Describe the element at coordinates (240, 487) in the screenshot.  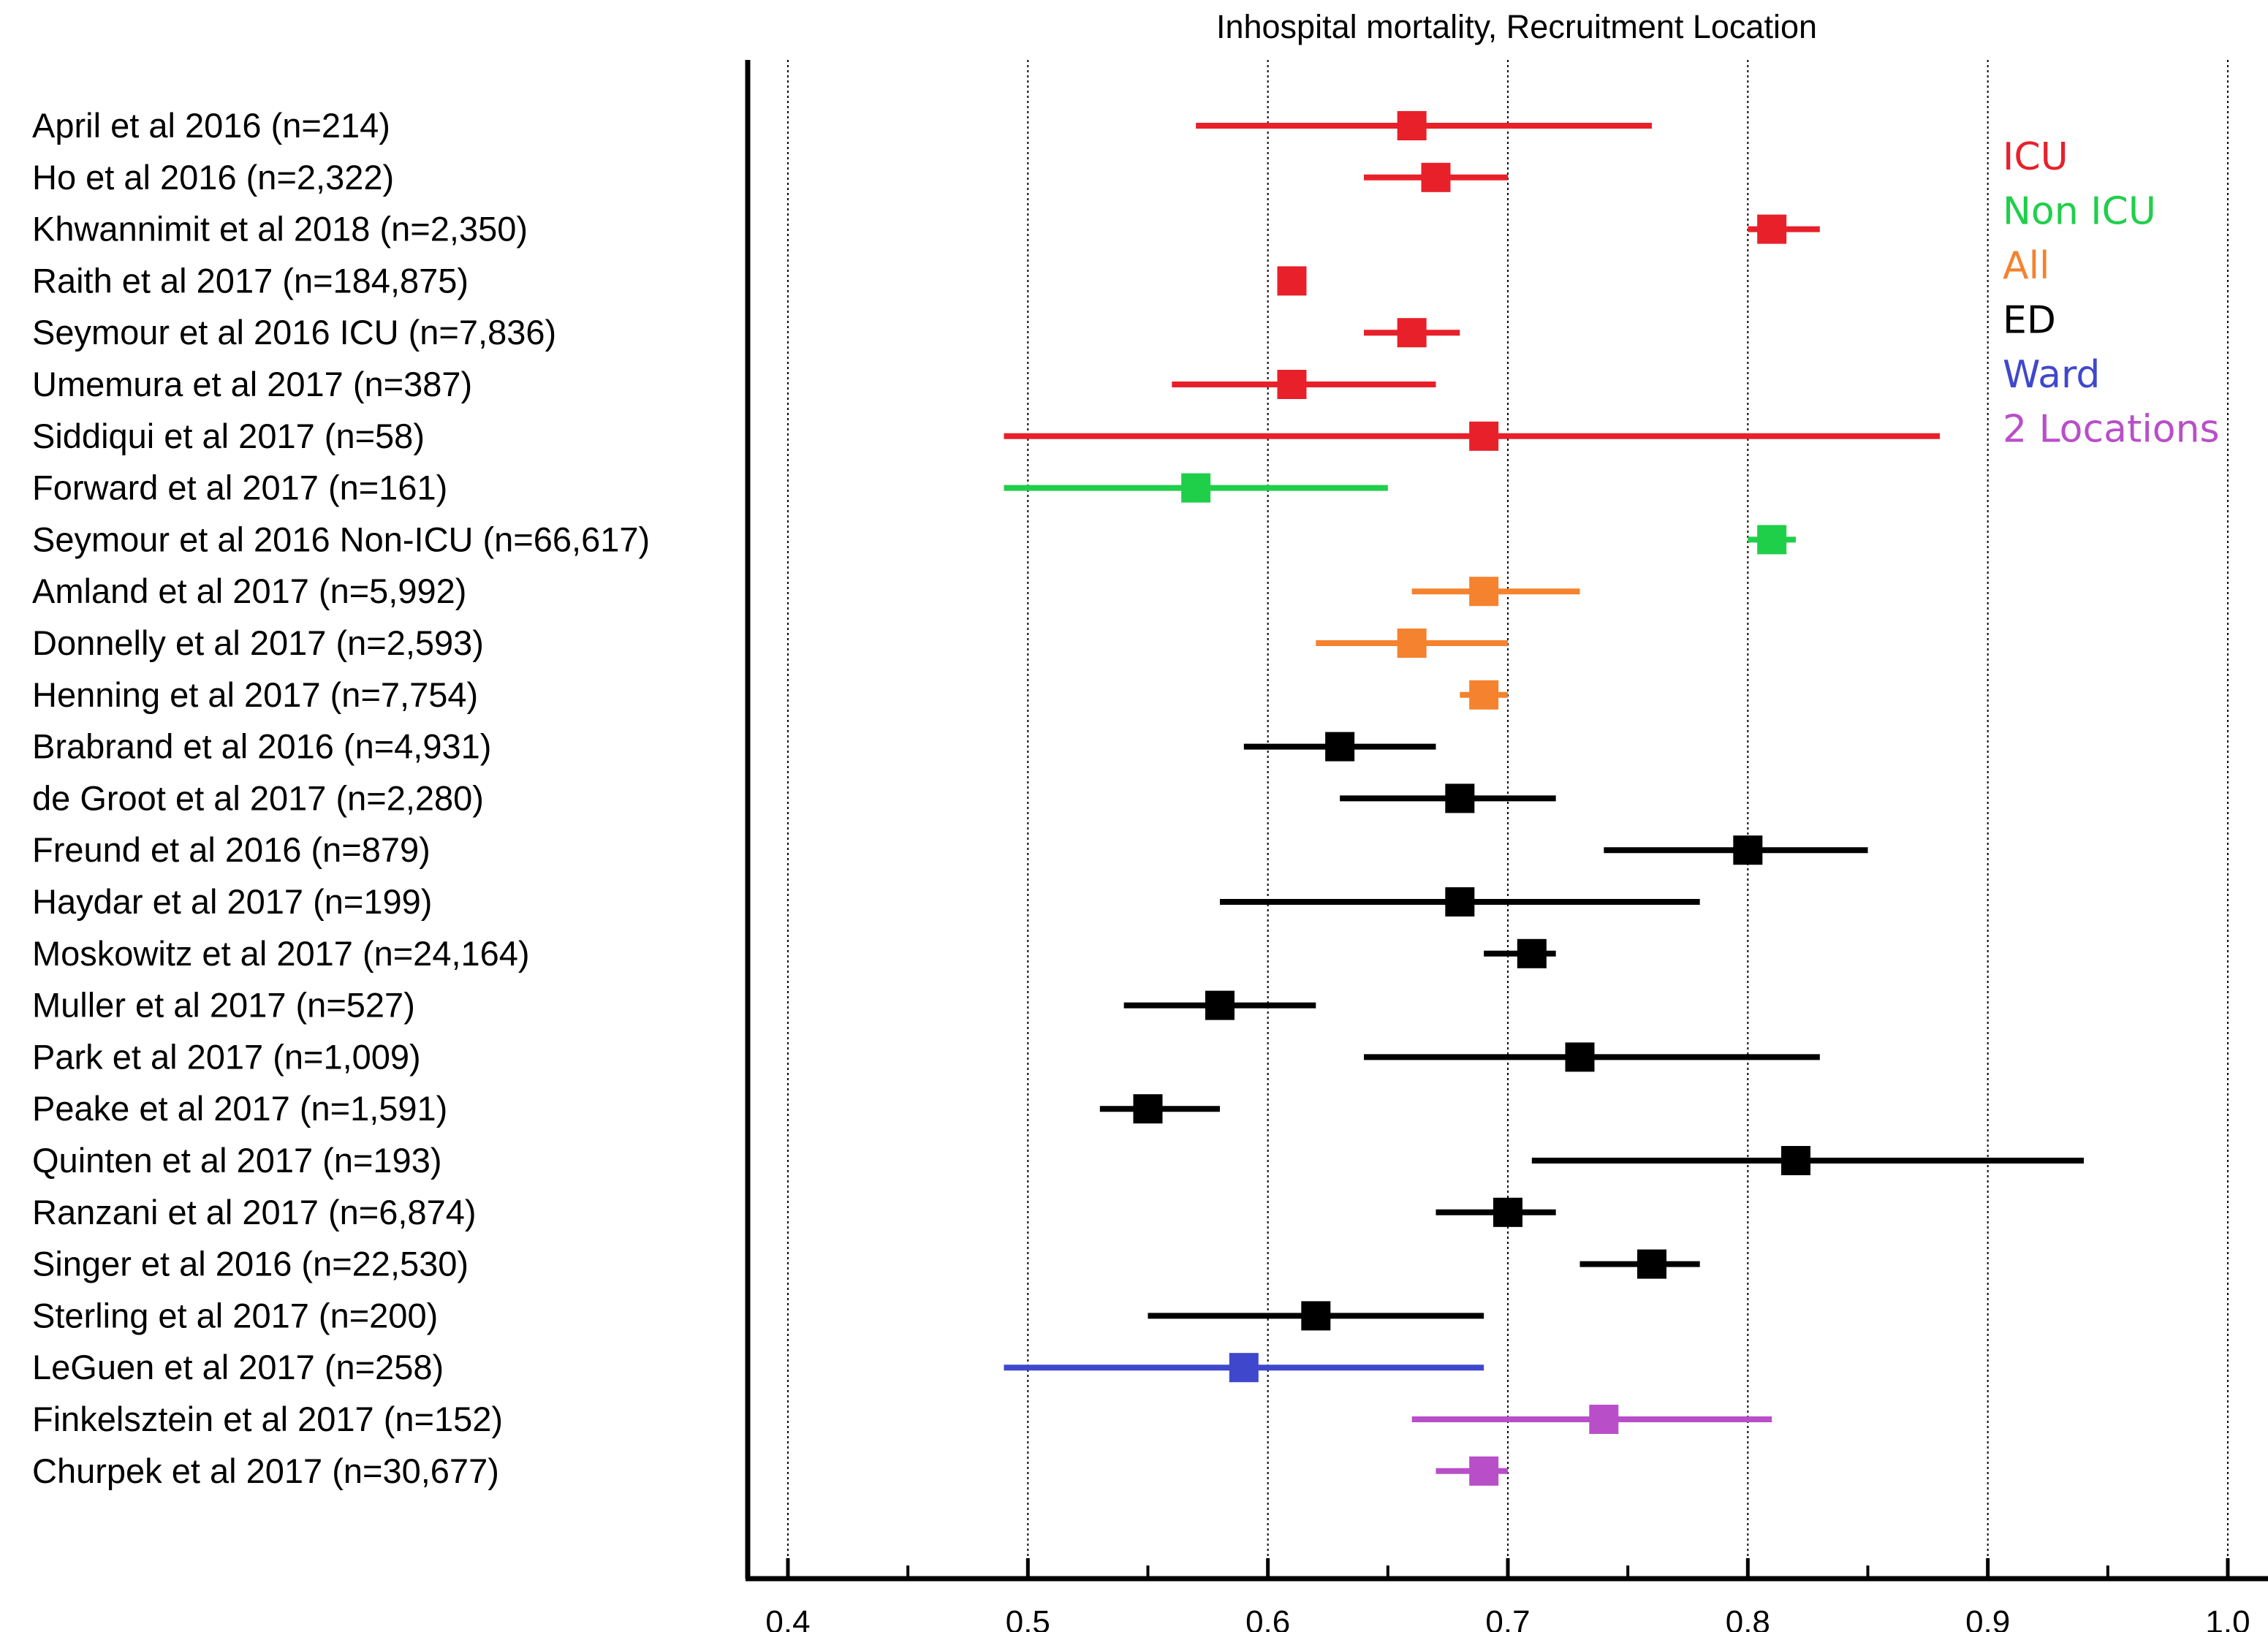
I see `study-label: Forward et al 2017 (n=161)` at that location.